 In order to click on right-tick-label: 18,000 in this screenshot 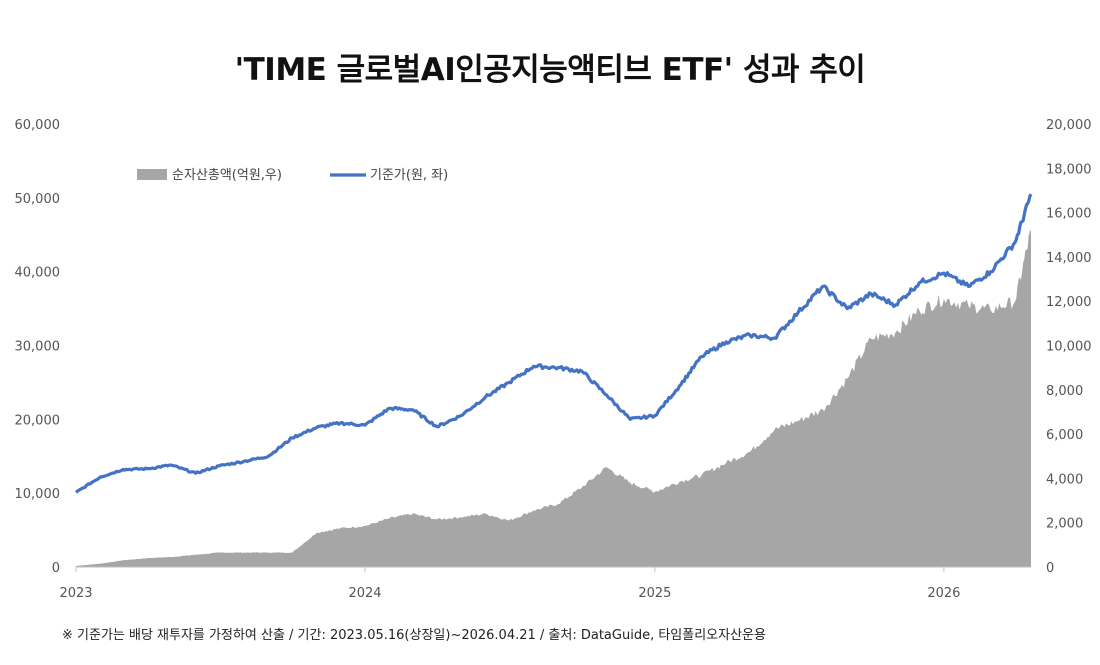, I will do `click(1069, 169)`.